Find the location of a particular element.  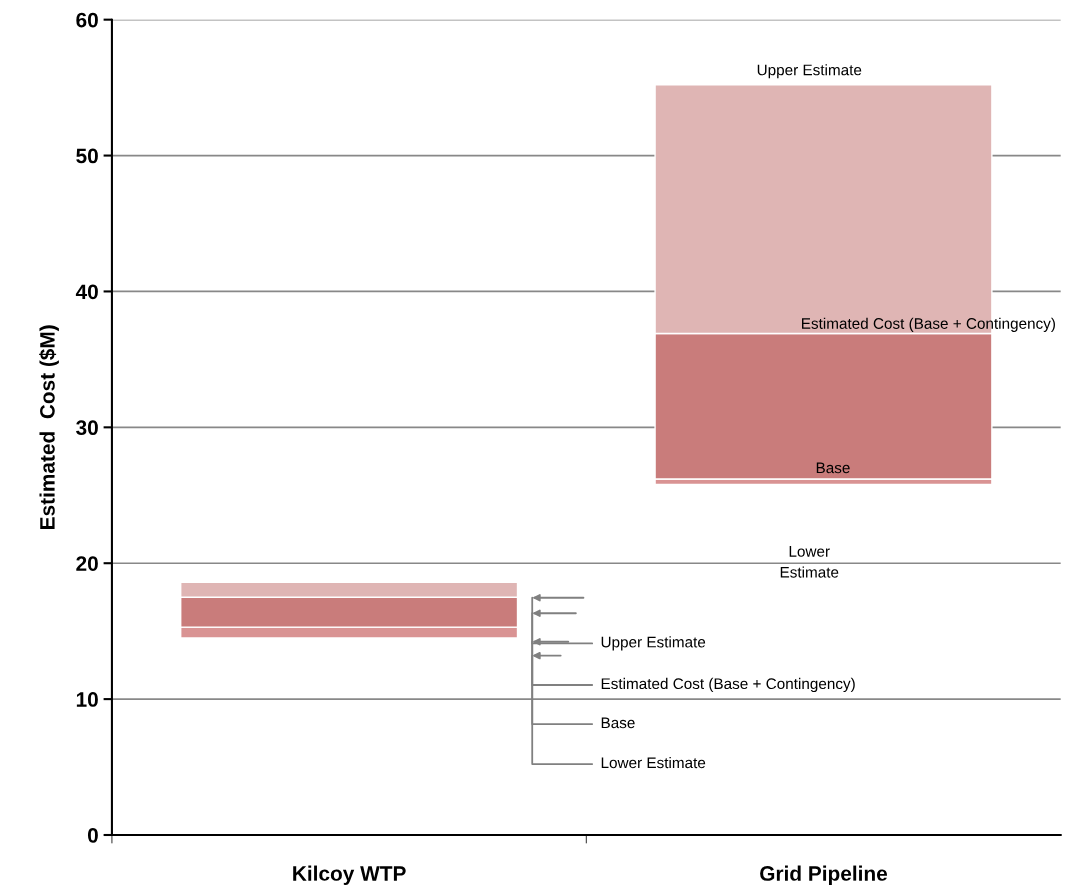

y-tick-label: 0 is located at coordinates (92, 835).